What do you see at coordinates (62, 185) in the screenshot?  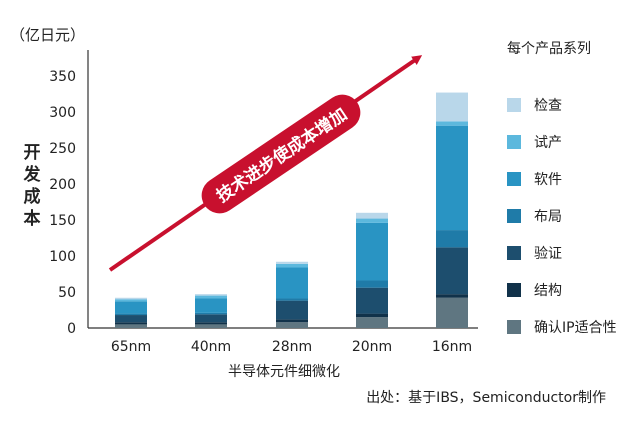 I see `y-tick-label: 200` at bounding box center [62, 185].